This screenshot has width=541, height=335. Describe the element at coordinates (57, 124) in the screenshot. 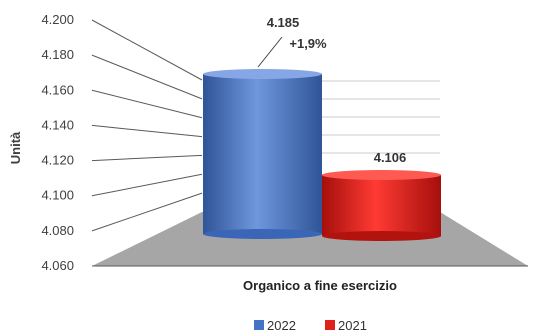

I see `y-tick-label: 4.140` at that location.